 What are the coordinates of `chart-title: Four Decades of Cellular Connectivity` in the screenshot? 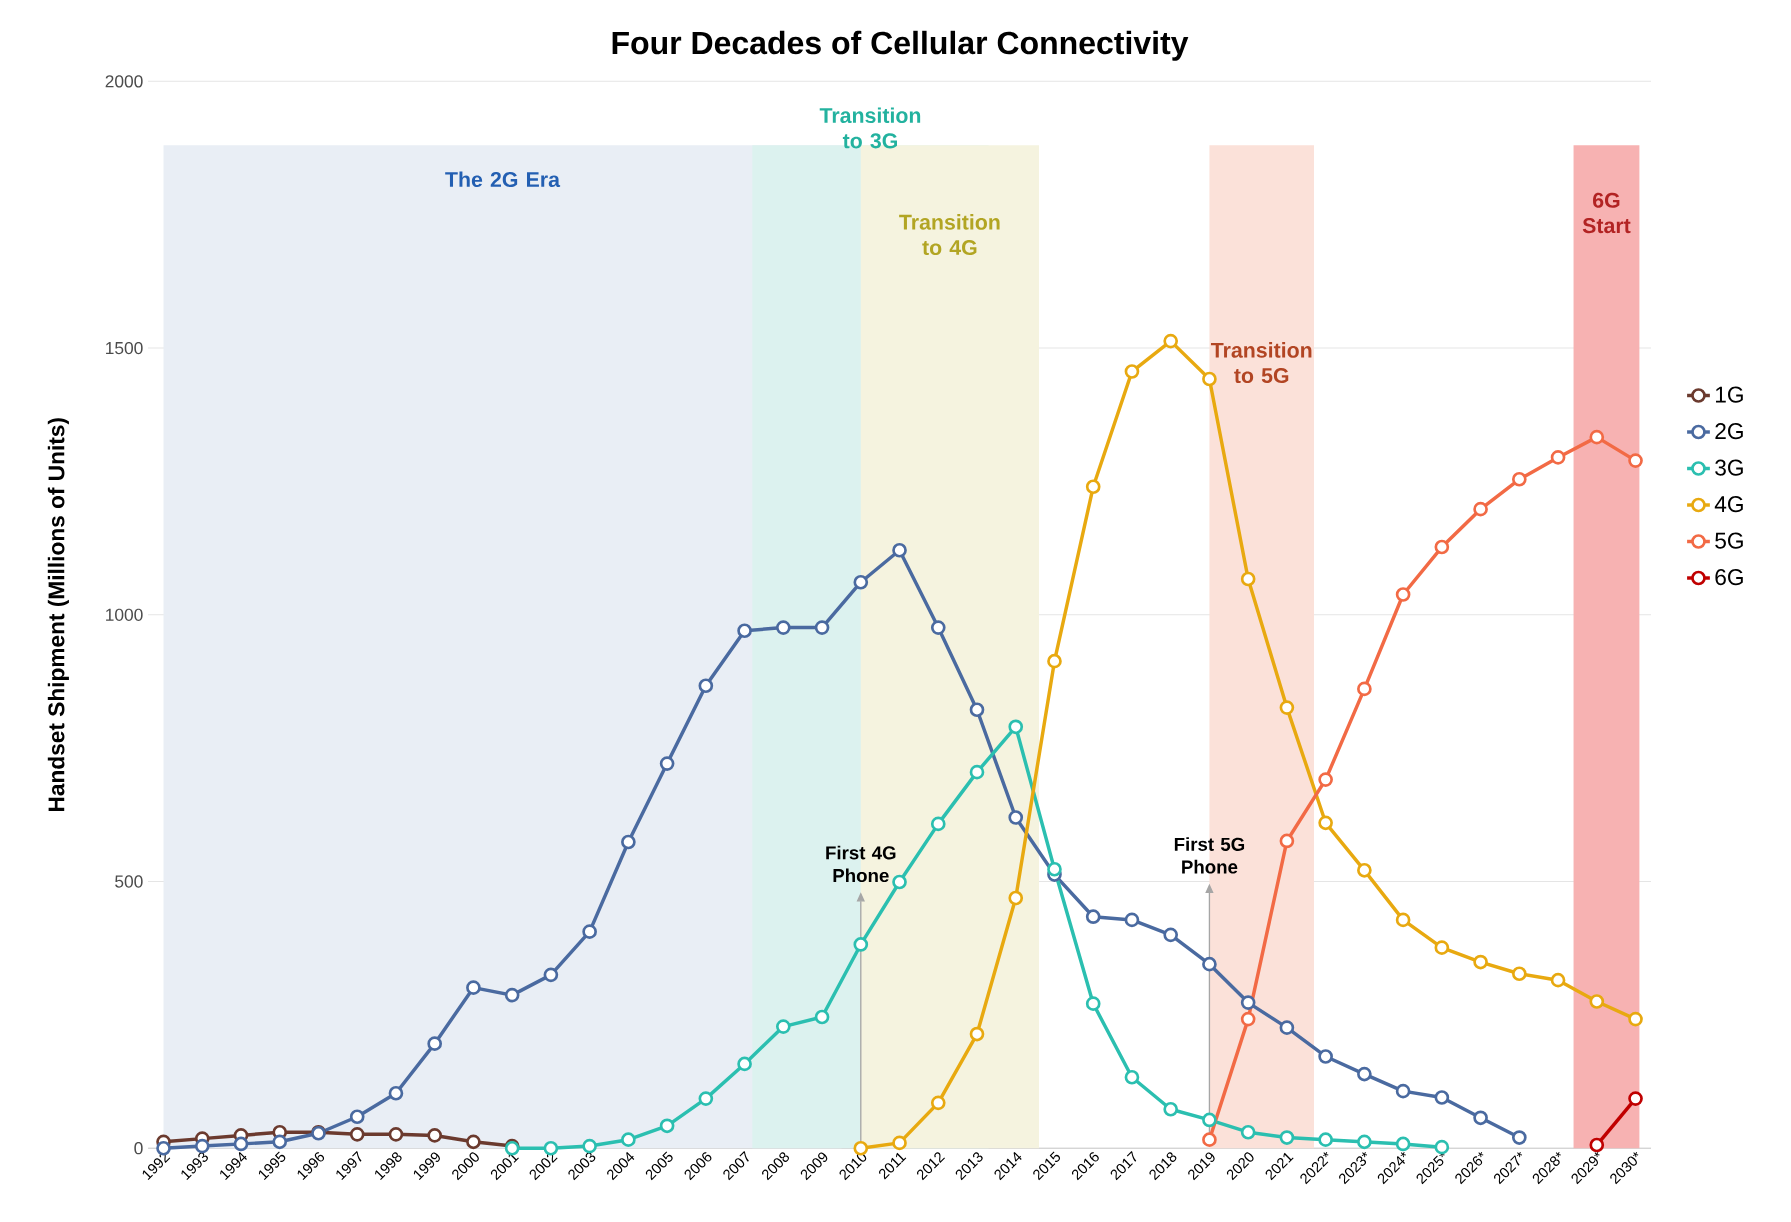 It's located at (900, 46).